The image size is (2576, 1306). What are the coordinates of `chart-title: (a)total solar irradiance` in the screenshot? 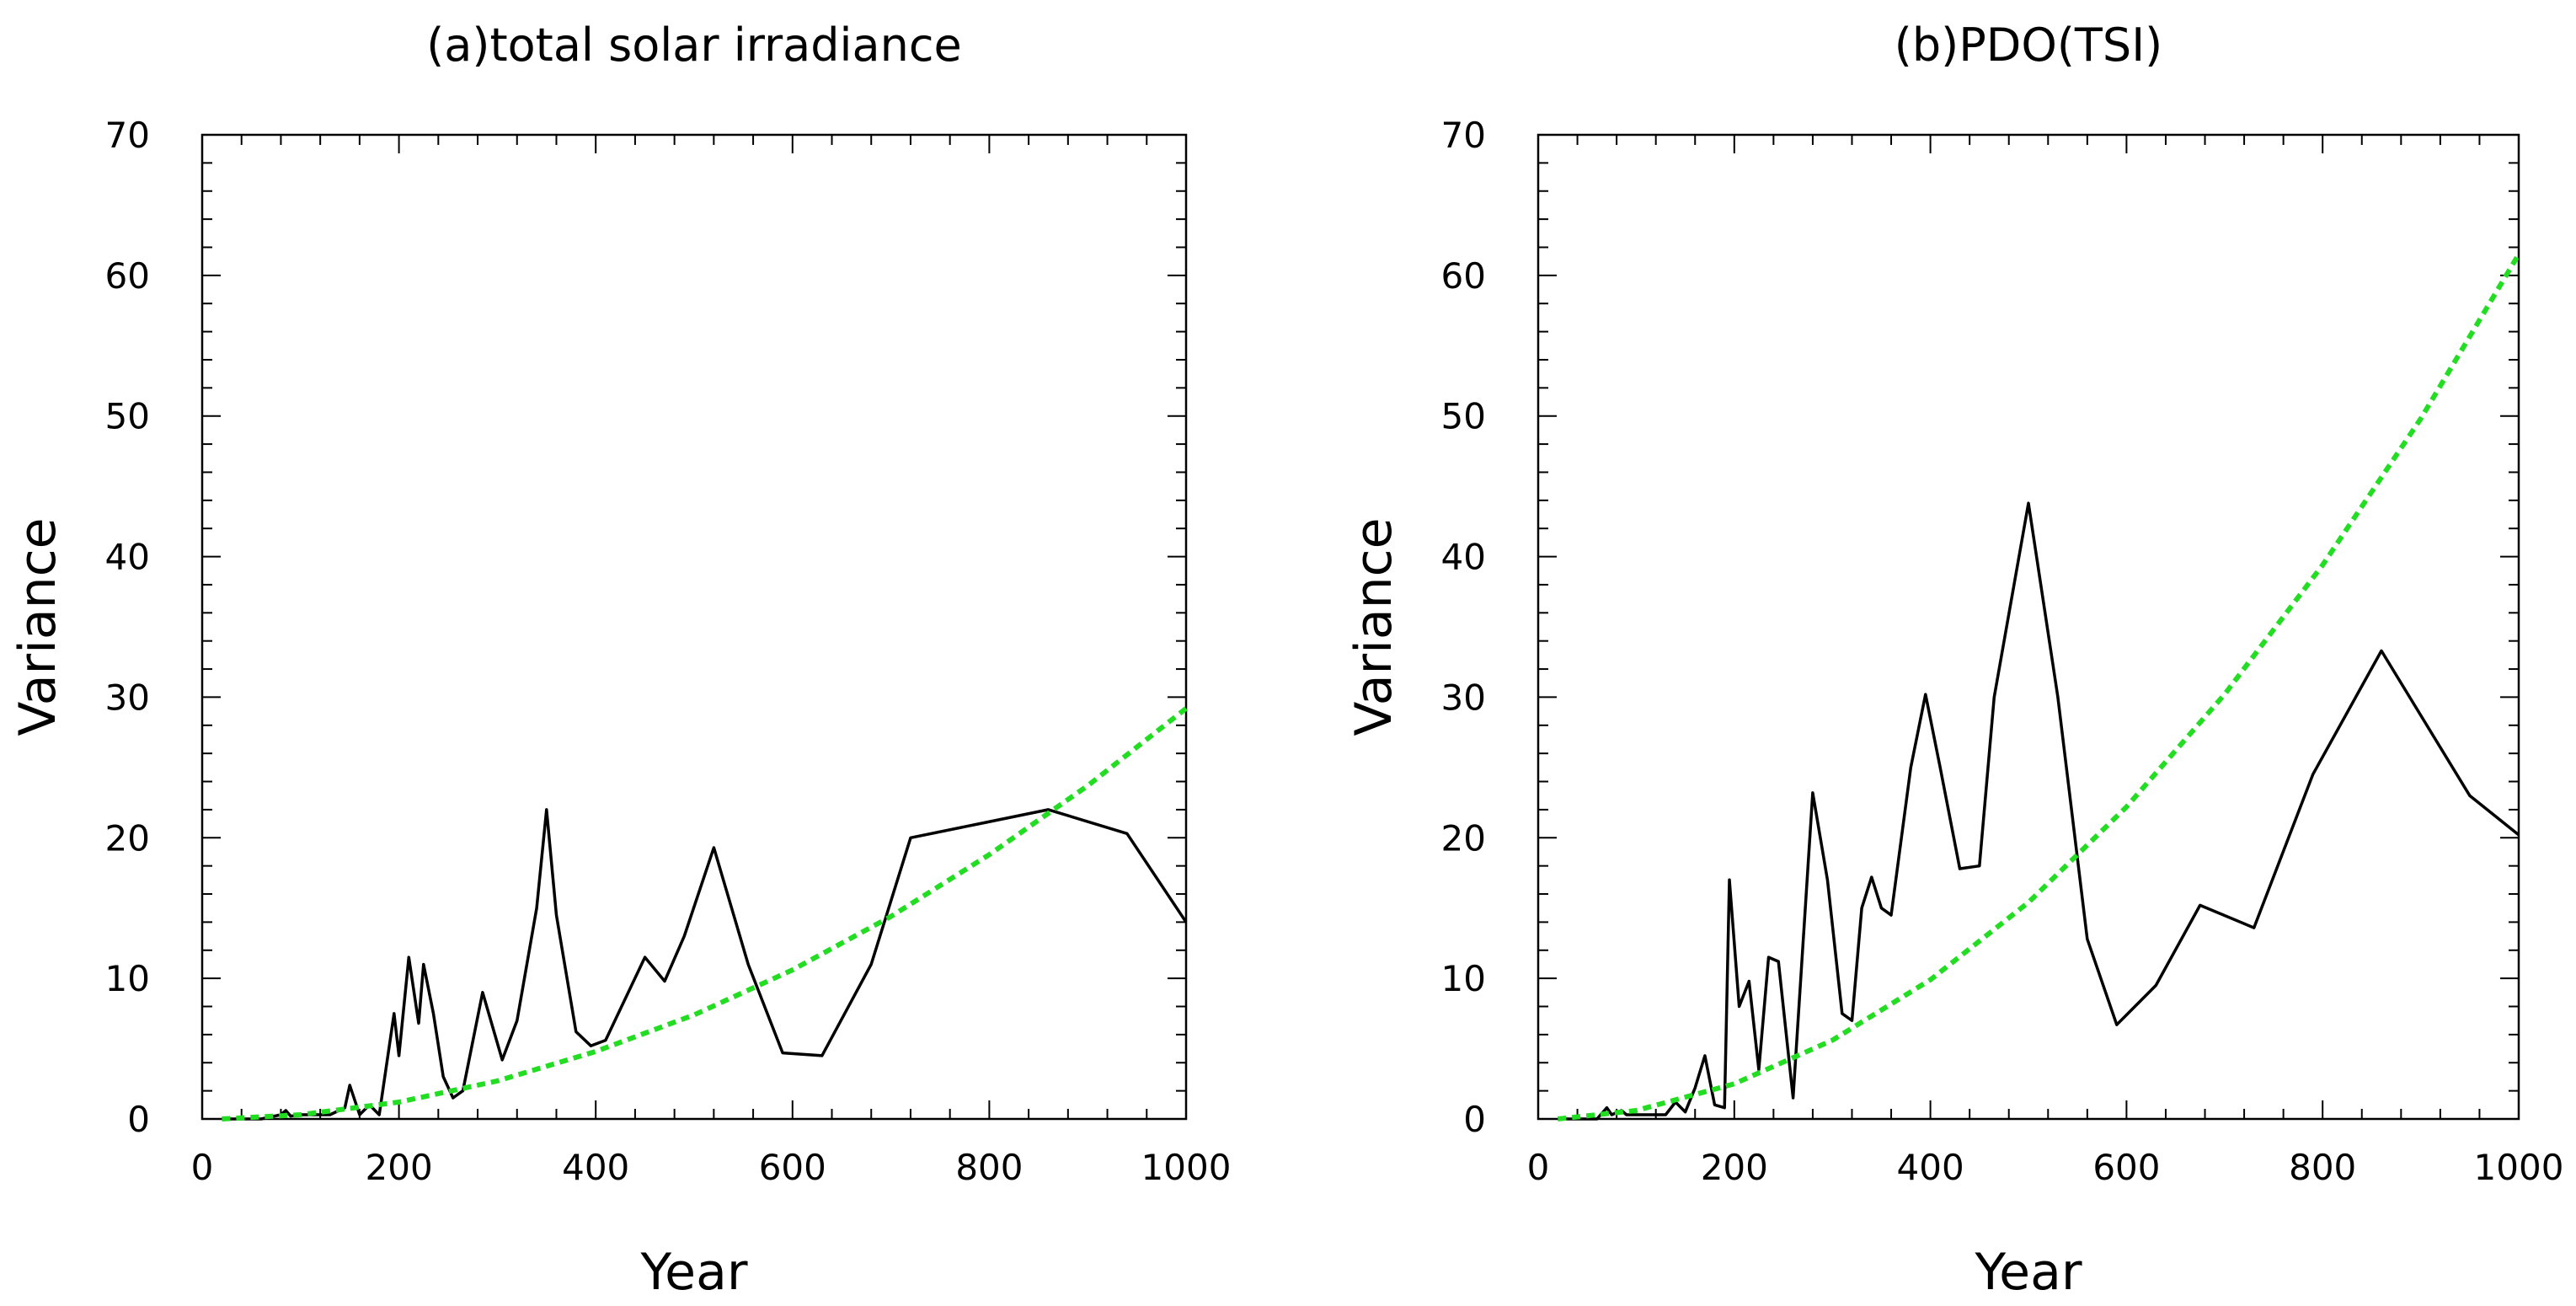 It's located at (694, 45).